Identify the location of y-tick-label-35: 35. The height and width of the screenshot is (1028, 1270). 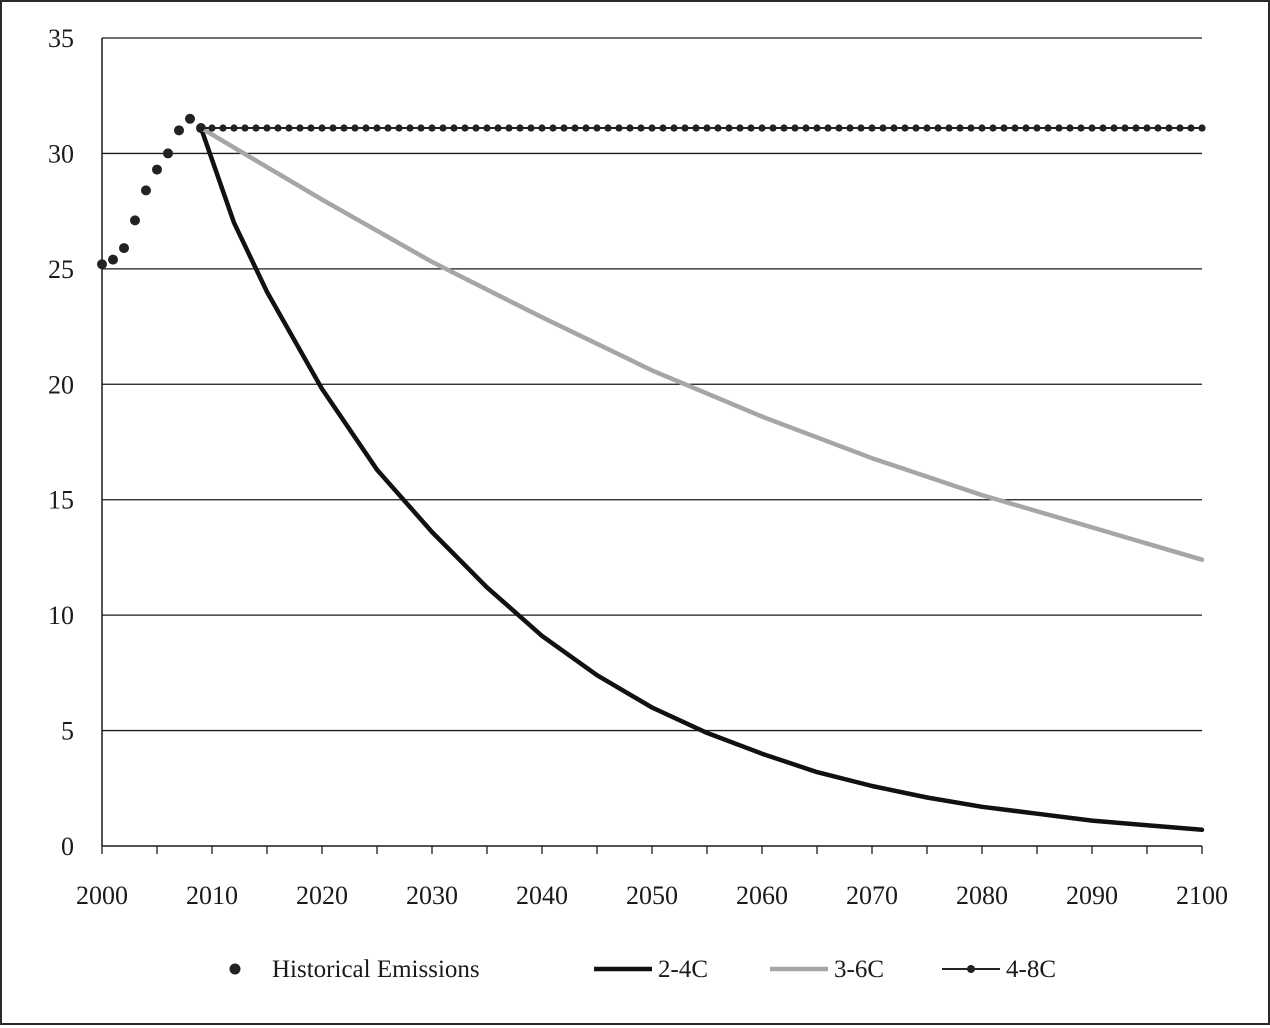
(61, 38).